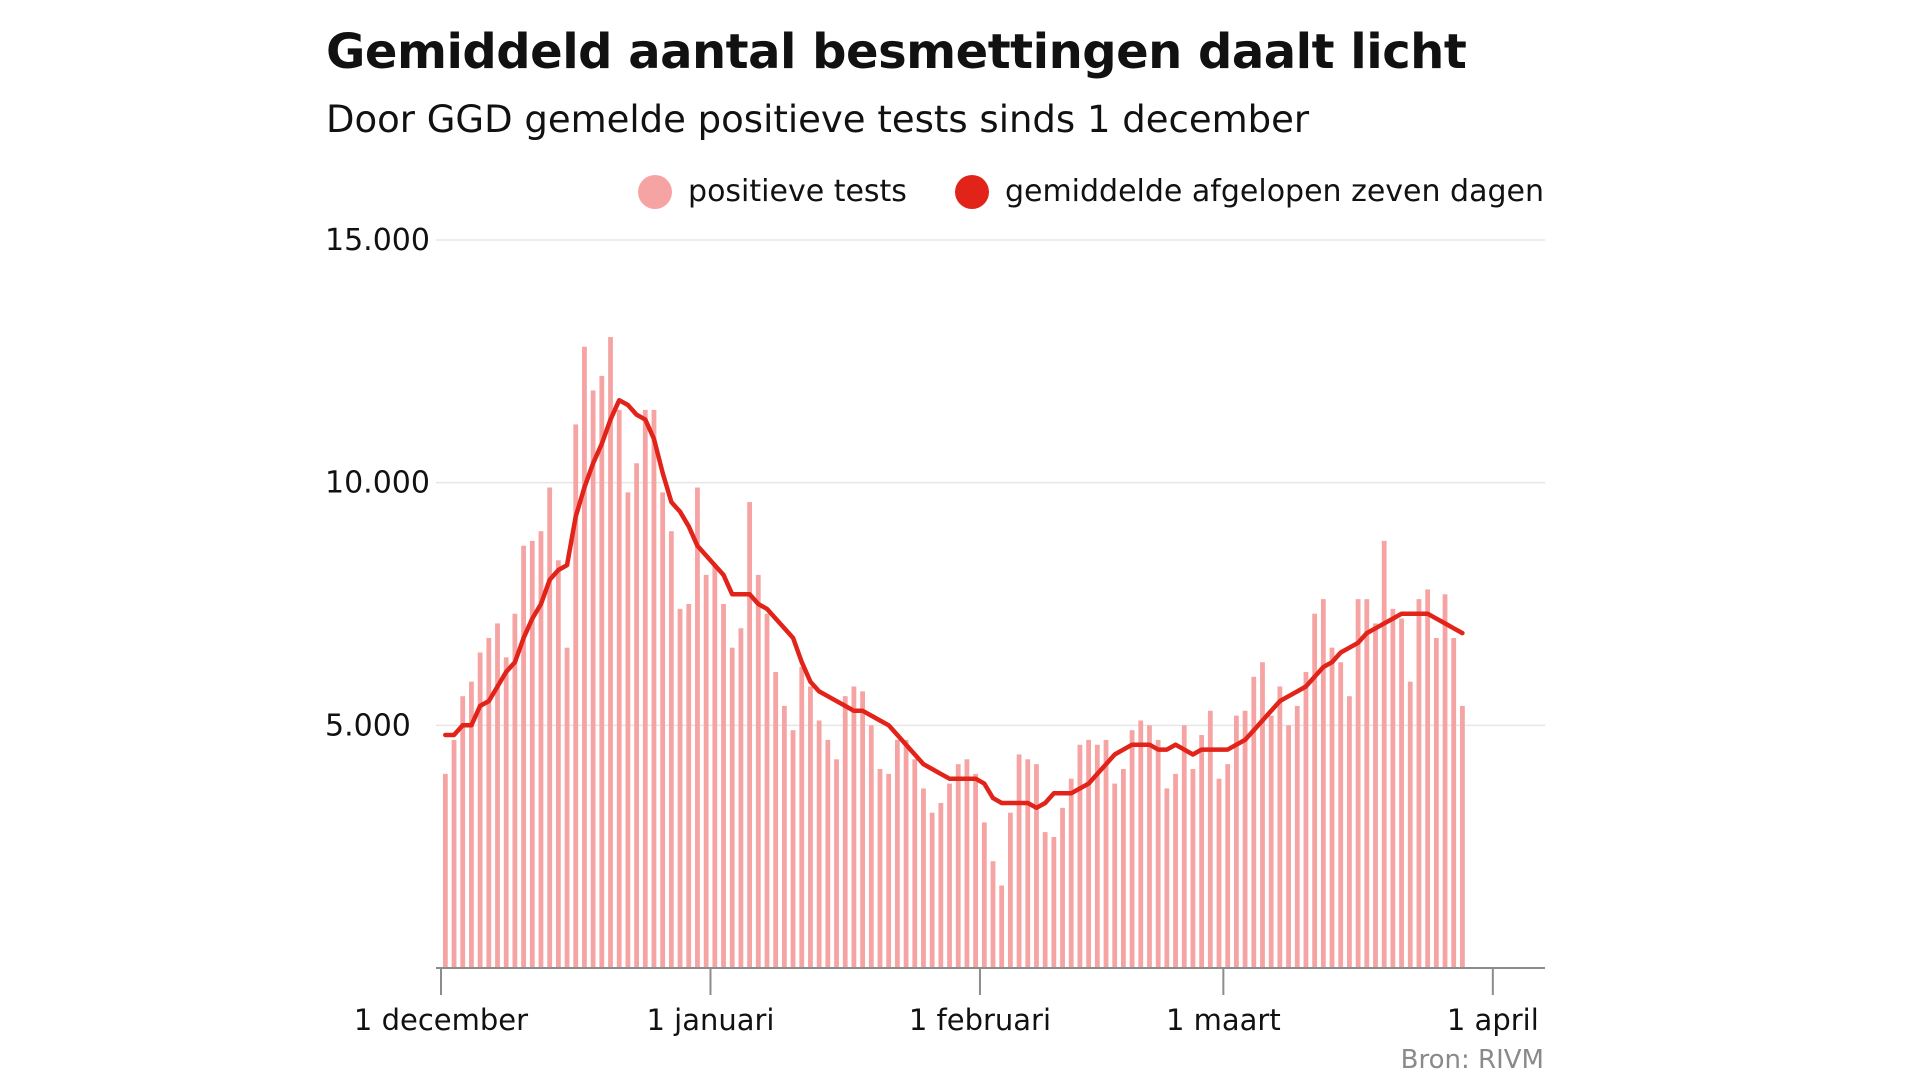 This screenshot has width=1920, height=1080. I want to click on y-tick-label: 5.000, so click(368, 725).